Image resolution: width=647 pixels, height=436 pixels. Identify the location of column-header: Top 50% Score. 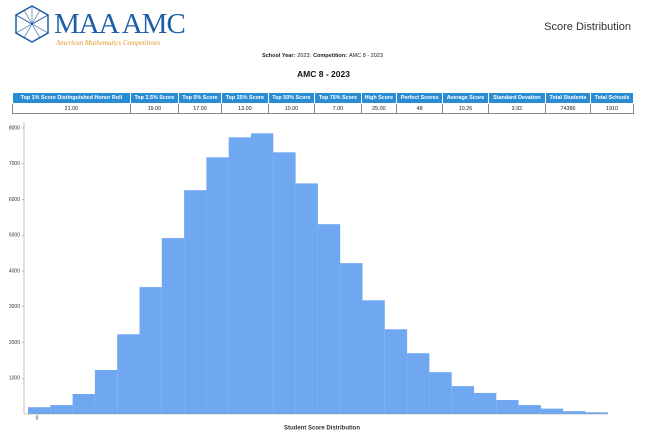
(291, 98).